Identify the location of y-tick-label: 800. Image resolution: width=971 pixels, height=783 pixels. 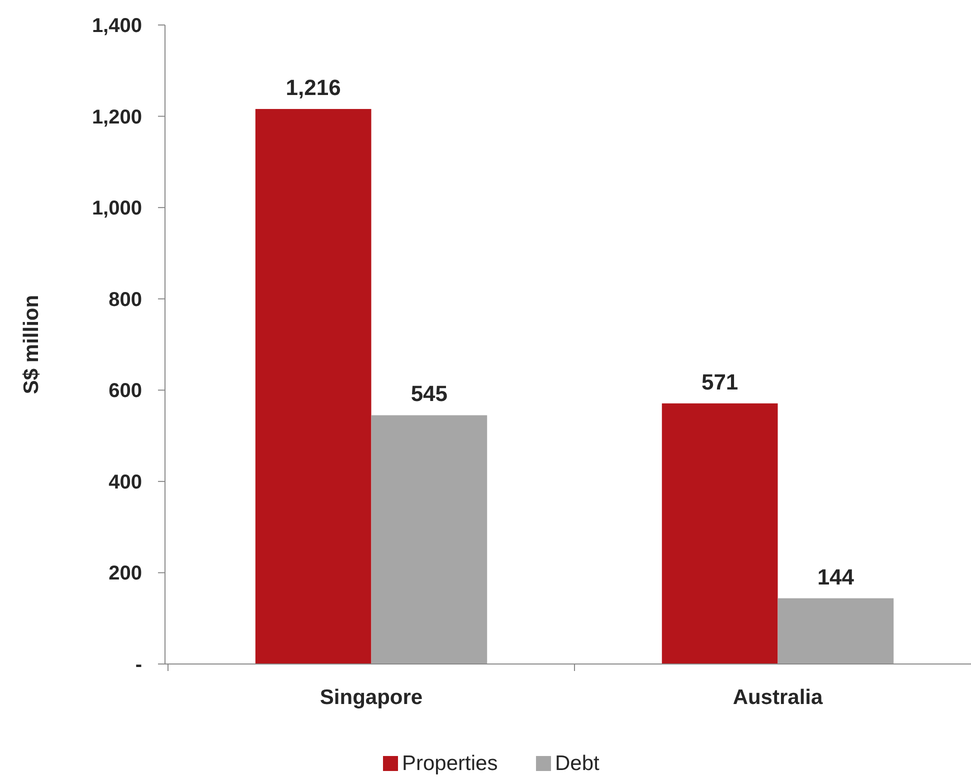
(125, 299).